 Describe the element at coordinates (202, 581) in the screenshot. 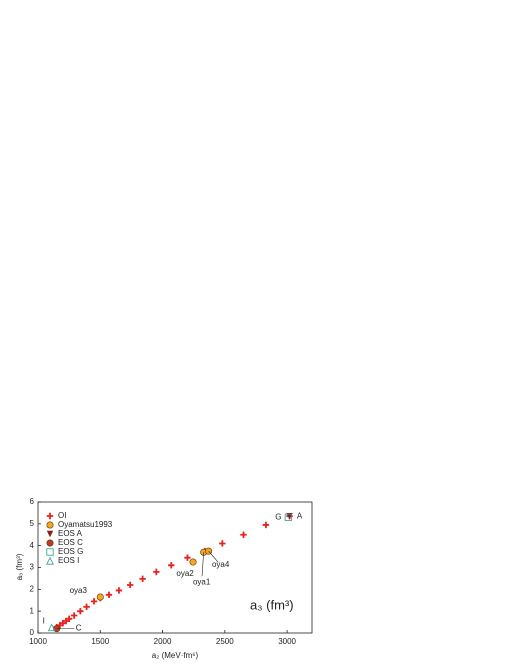

I see `point-label: oya1` at that location.